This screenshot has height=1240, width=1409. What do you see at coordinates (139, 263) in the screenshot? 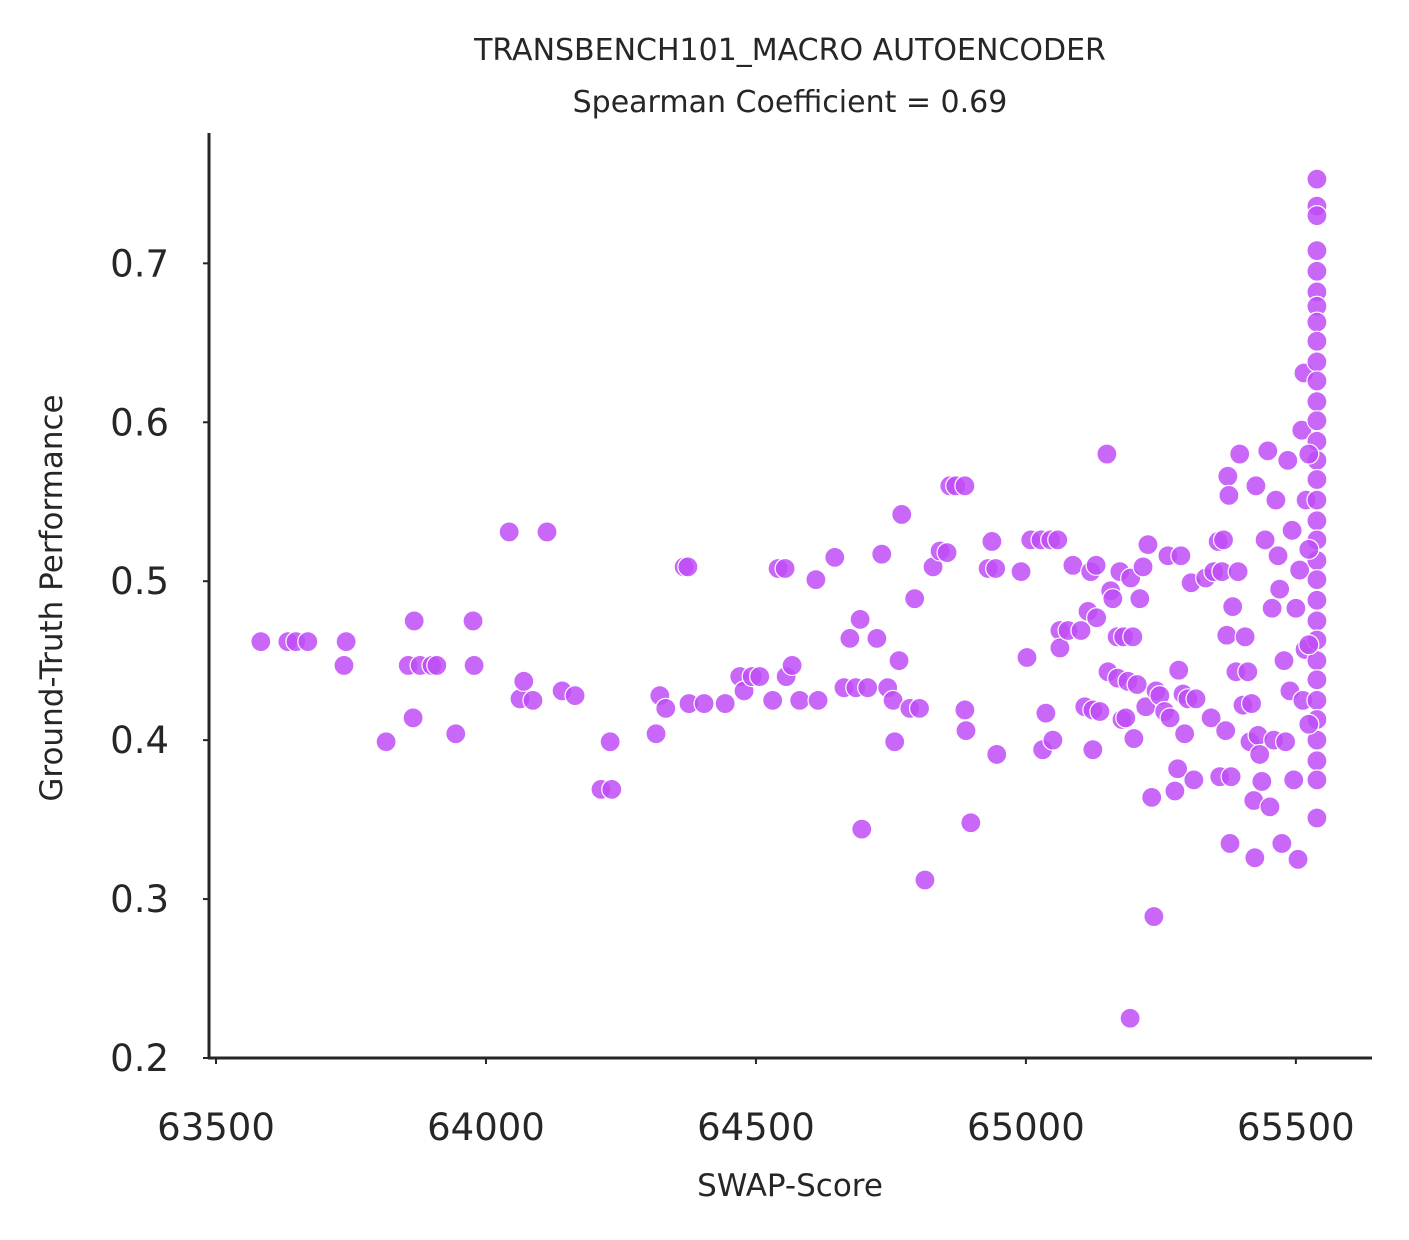
I see `y-tick-label: 0.7` at bounding box center [139, 263].